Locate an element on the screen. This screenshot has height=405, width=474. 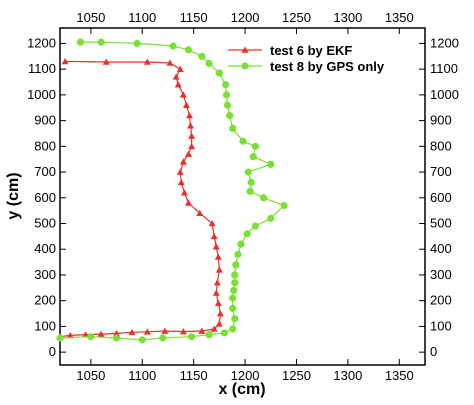
y-tick-label-right: 400 is located at coordinates (441, 248).